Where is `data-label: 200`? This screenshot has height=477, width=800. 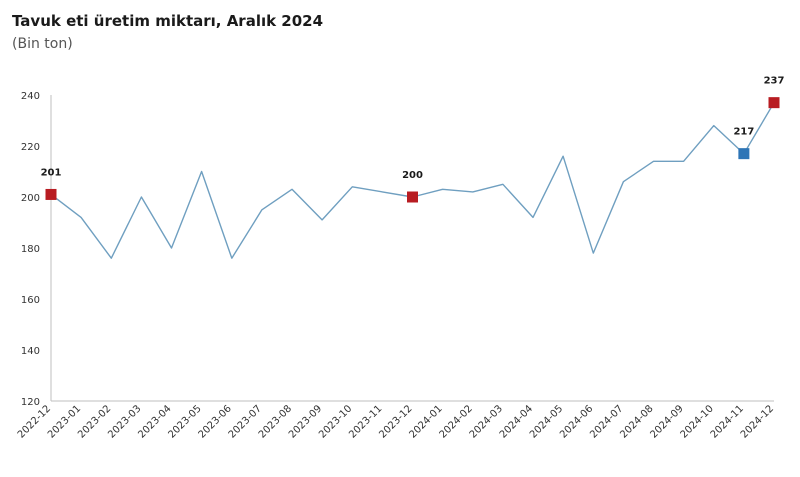
data-label: 200 is located at coordinates (412, 175).